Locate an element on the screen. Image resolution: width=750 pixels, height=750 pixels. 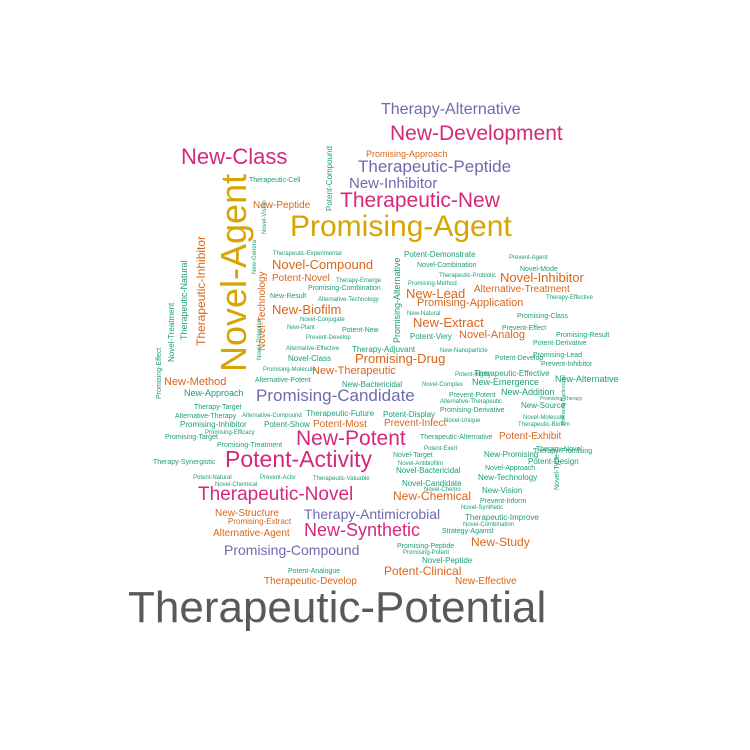
word-therapeutic-alternative-105: Therapeutic-Alternative is located at coordinates (456, 437).